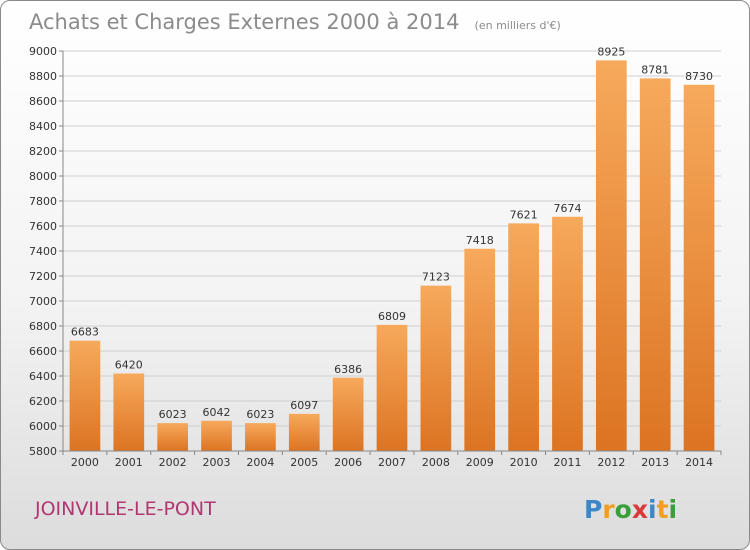 This screenshot has width=750, height=550. What do you see at coordinates (43, 301) in the screenshot?
I see `y-tick-label: 7000` at bounding box center [43, 301].